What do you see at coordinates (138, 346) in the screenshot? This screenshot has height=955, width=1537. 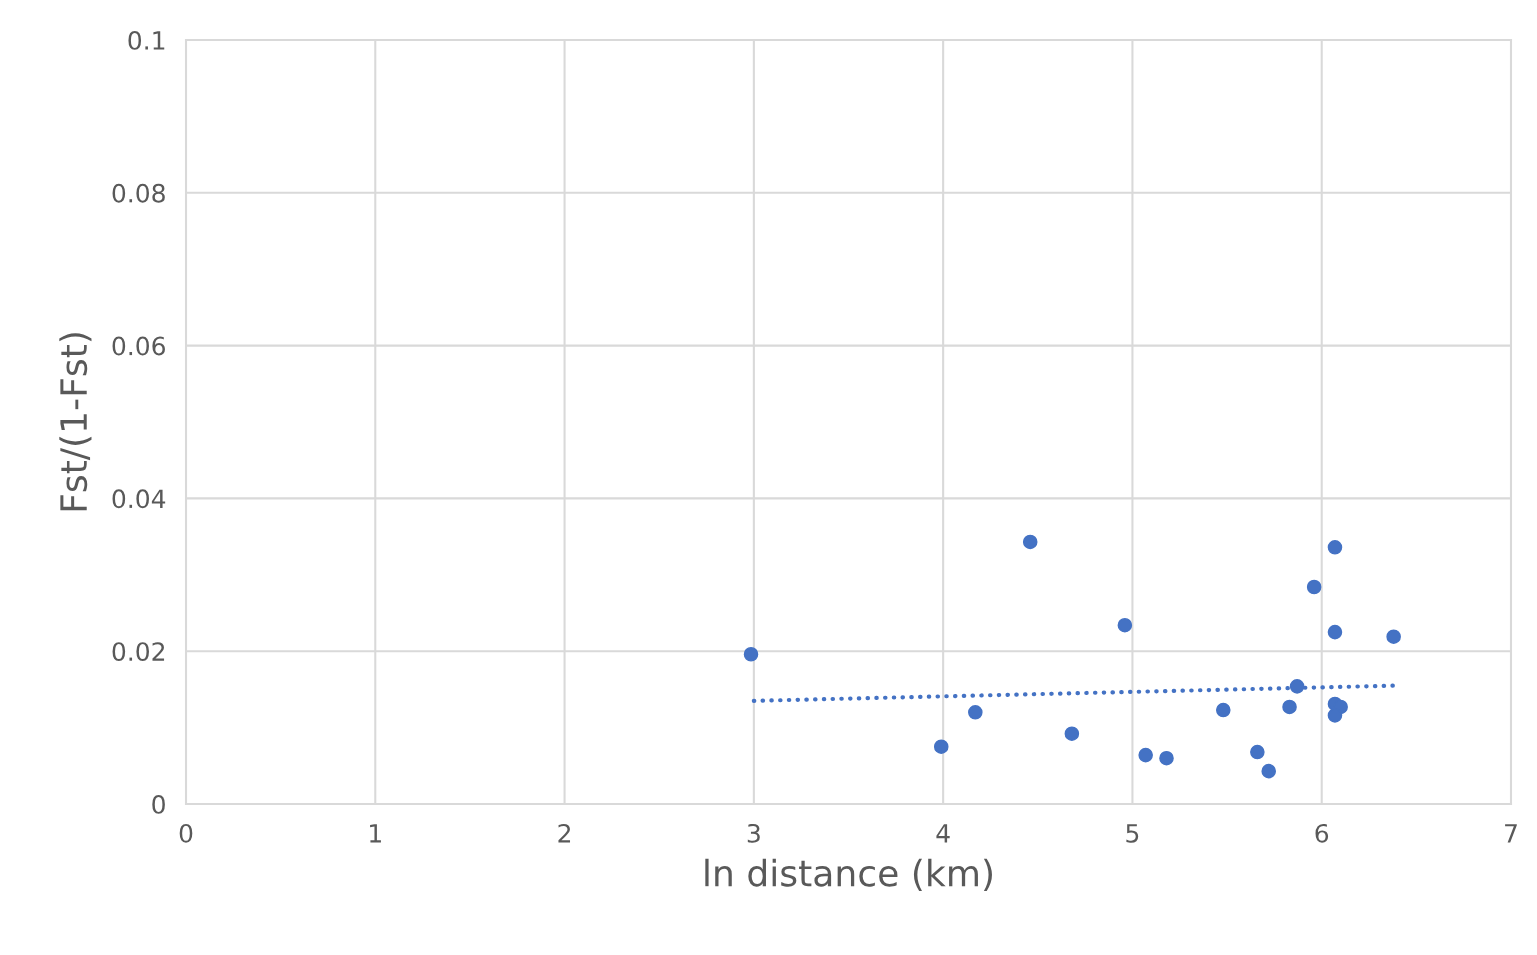 I see `y-tick-label: 0.06` at bounding box center [138, 346].